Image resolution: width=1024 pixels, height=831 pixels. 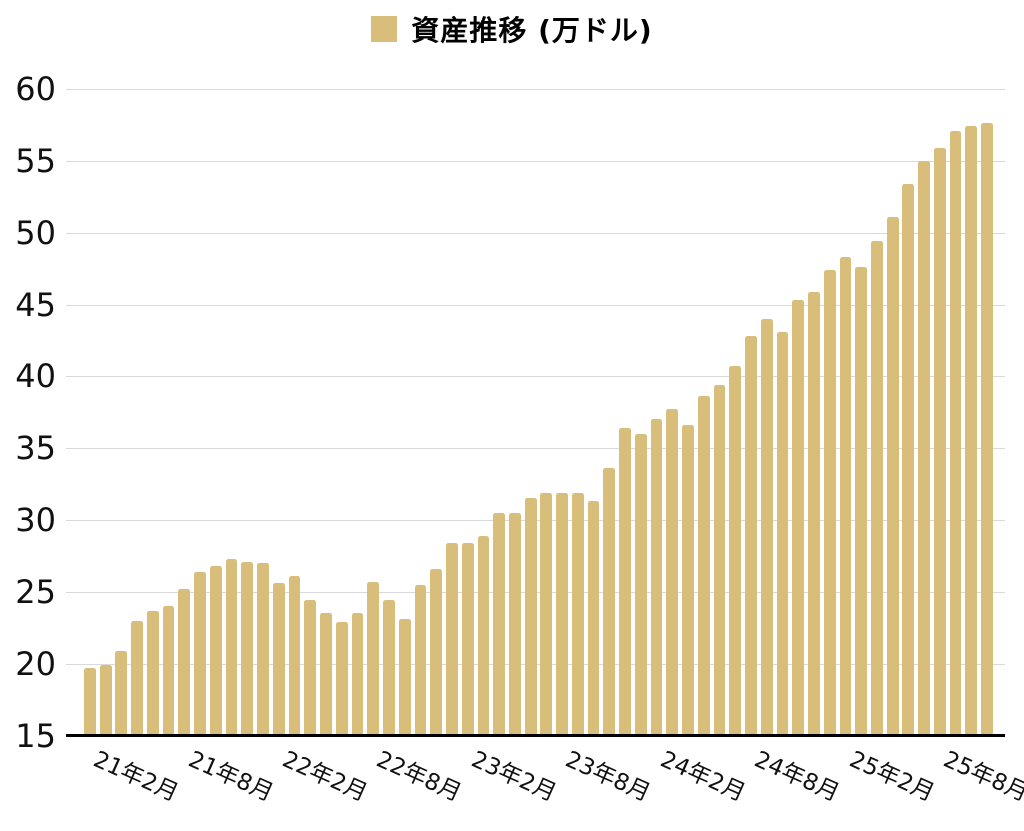 I want to click on x-axis-tick-label: 24年8月, so click(x=797, y=776).